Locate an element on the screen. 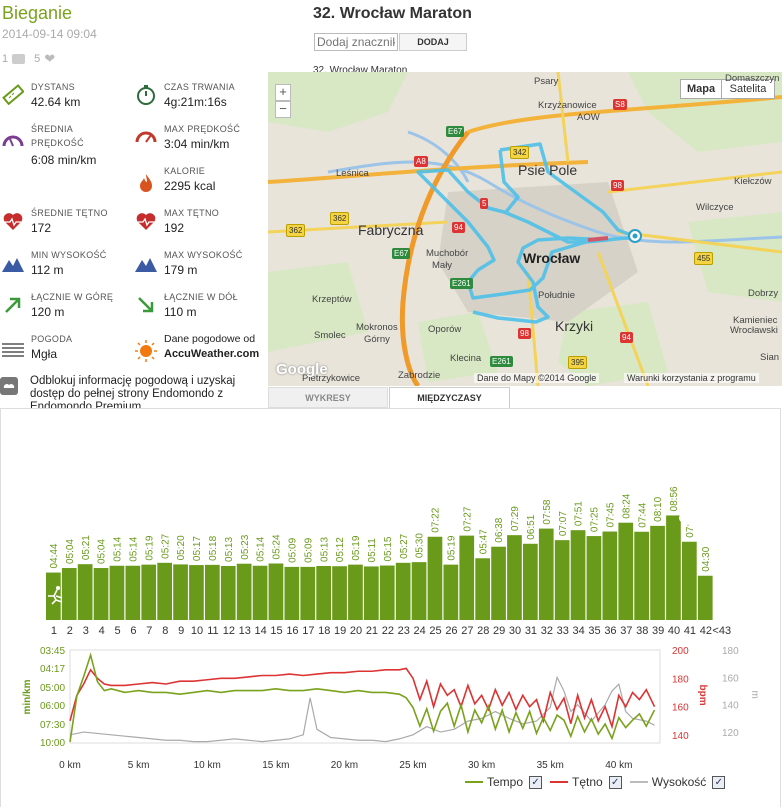 Image resolution: width=782 pixels, height=807 pixels. sport-title: Bieganie is located at coordinates (37, 13).